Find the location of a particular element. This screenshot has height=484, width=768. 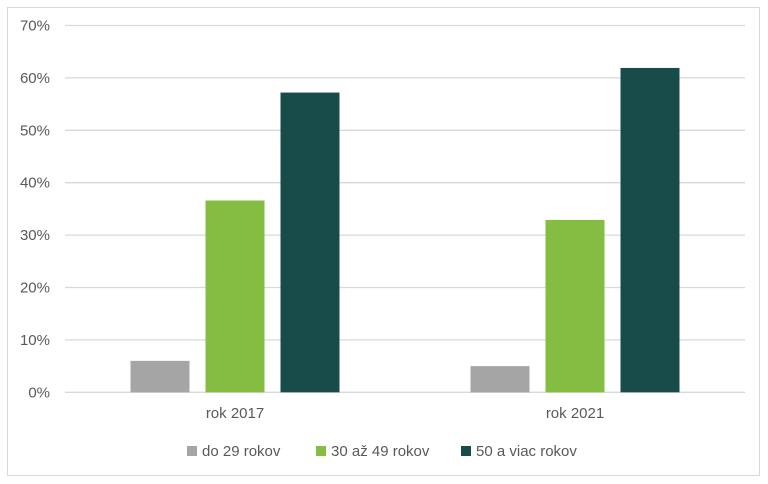

y-tick-label: 10% is located at coordinates (35, 340).